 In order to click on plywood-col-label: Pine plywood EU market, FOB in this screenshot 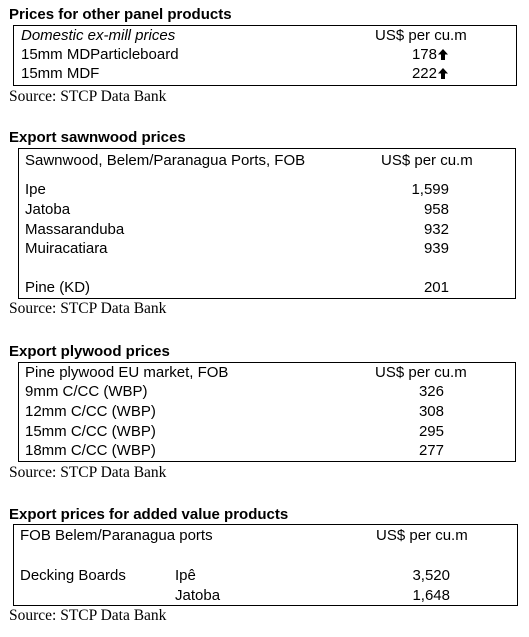, I will do `click(127, 372)`.